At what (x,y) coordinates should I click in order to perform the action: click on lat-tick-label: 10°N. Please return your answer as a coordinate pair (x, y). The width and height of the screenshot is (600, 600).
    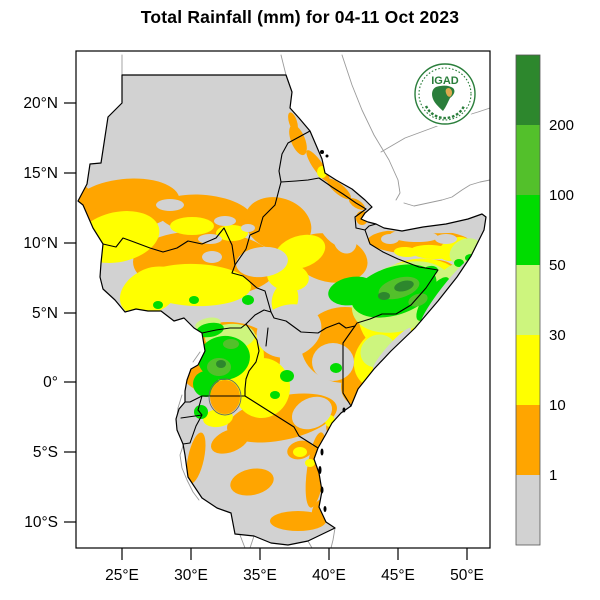
    Looking at the image, I should click on (40, 243).